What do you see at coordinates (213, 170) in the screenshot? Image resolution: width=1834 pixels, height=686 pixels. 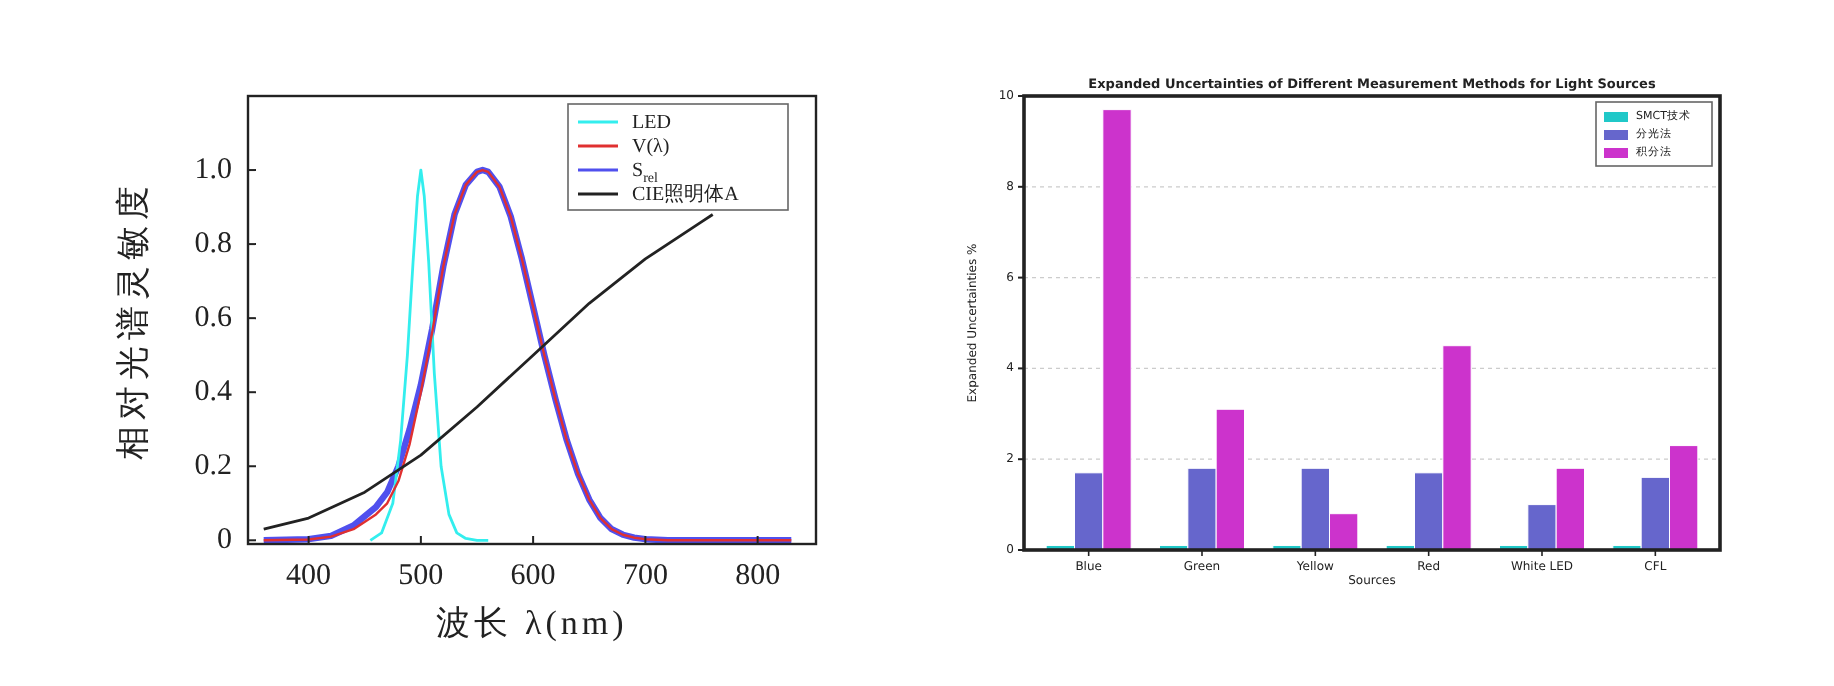 I see `y-tick-label: 1.0` at bounding box center [213, 170].